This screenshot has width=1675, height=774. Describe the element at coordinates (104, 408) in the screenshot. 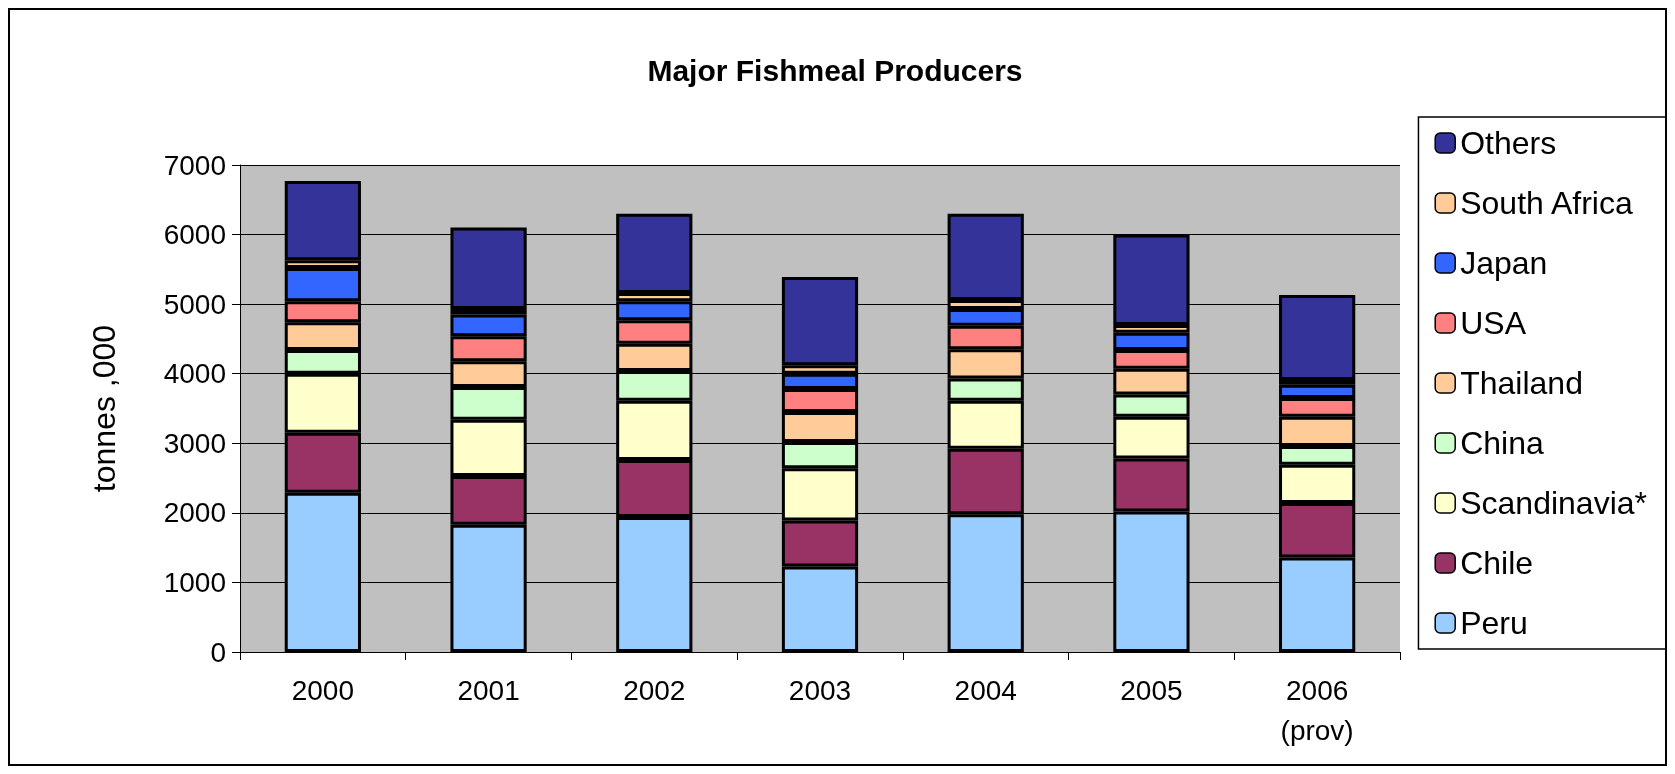

I see `y-axis-title: tonnes ,000` at that location.